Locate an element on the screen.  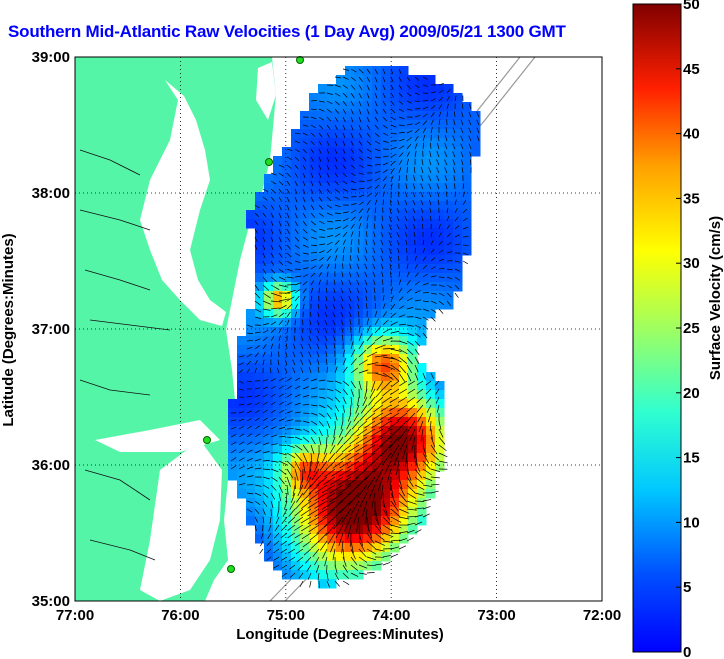
colorbar-label: Surface Velocity (cm/s) is located at coordinates (715, 298).